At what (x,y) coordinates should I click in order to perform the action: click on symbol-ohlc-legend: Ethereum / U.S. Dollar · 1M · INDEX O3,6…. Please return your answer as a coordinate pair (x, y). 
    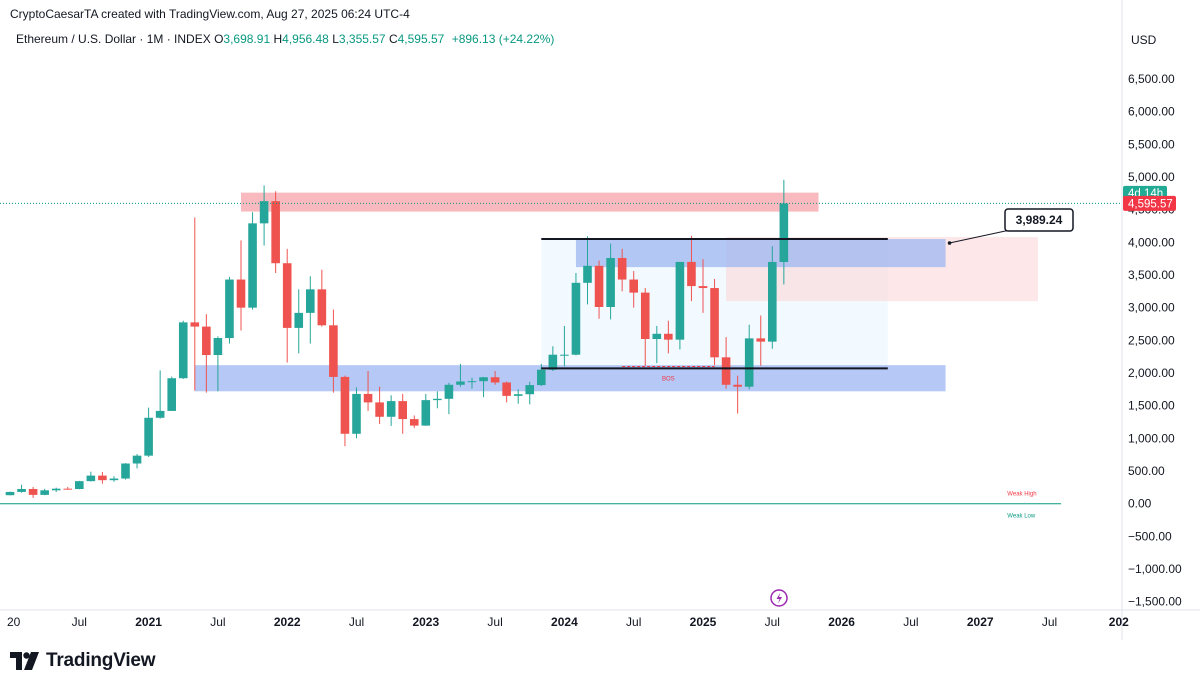
    Looking at the image, I should click on (285, 39).